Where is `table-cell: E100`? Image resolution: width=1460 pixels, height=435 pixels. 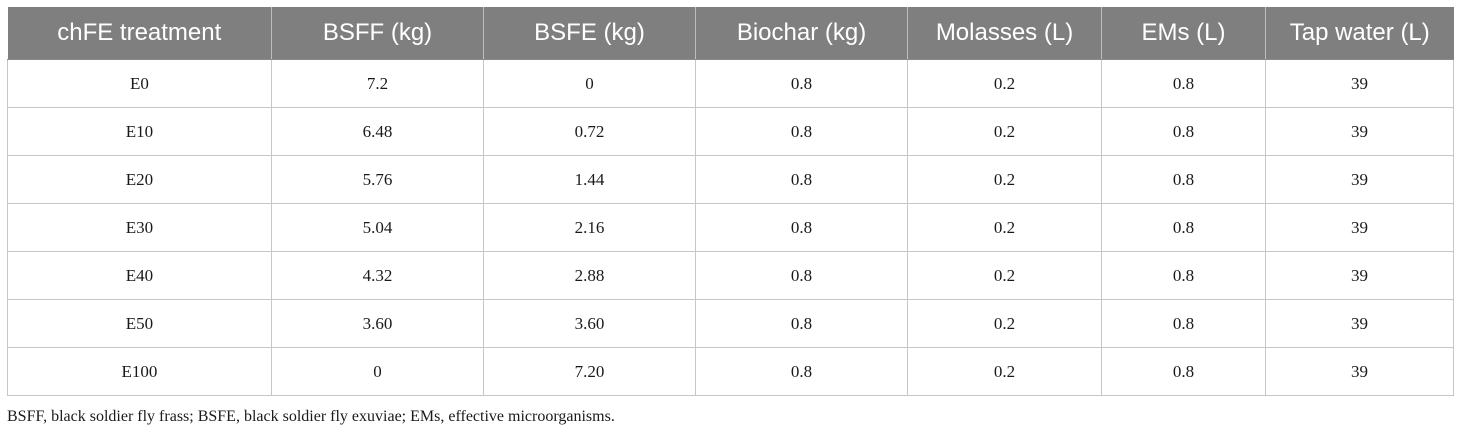 table-cell: E100 is located at coordinates (139, 371).